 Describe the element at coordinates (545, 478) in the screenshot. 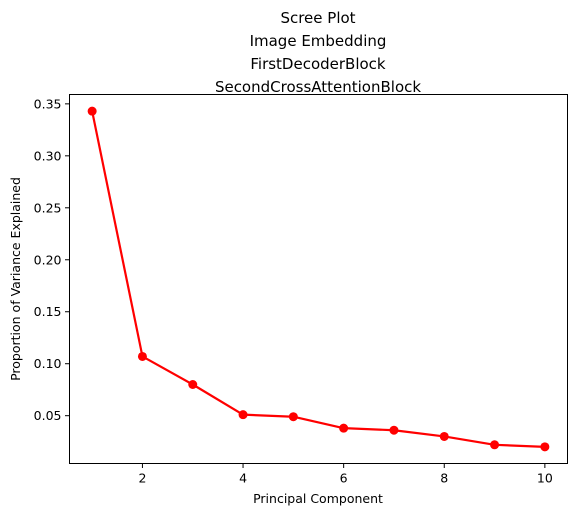

I see `x-tick-label: 10` at that location.